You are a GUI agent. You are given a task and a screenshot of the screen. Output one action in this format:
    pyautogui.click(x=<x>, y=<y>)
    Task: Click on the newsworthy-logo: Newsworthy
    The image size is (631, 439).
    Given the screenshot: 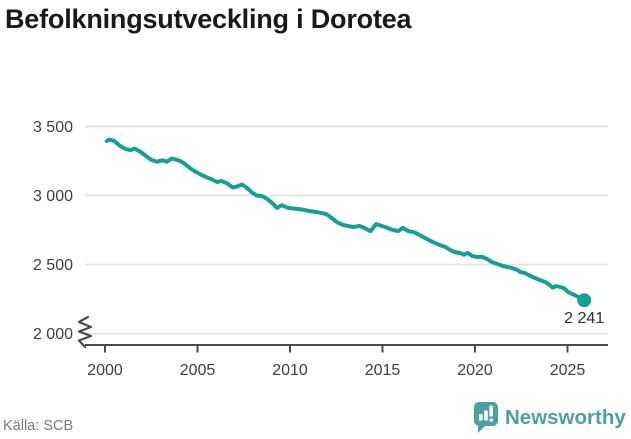 What is the action you would take?
    pyautogui.click(x=550, y=418)
    